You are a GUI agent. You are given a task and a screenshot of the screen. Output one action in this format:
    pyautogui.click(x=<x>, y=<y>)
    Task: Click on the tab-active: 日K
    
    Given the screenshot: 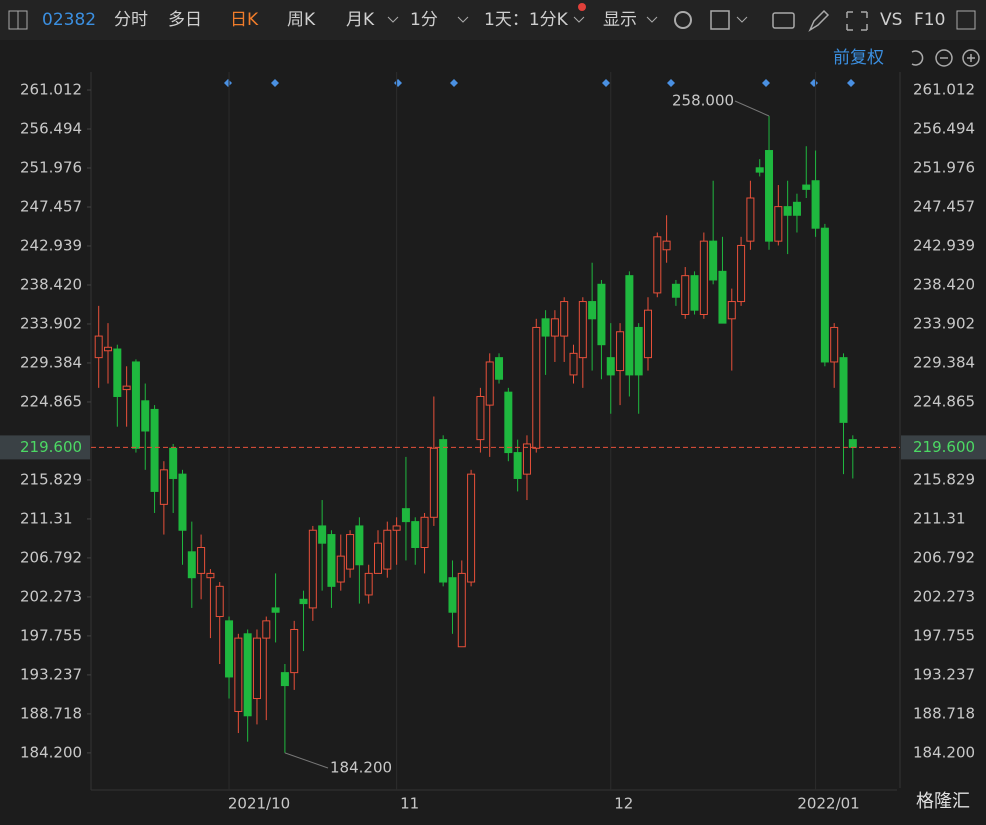 What is the action you would take?
    pyautogui.click(x=244, y=20)
    